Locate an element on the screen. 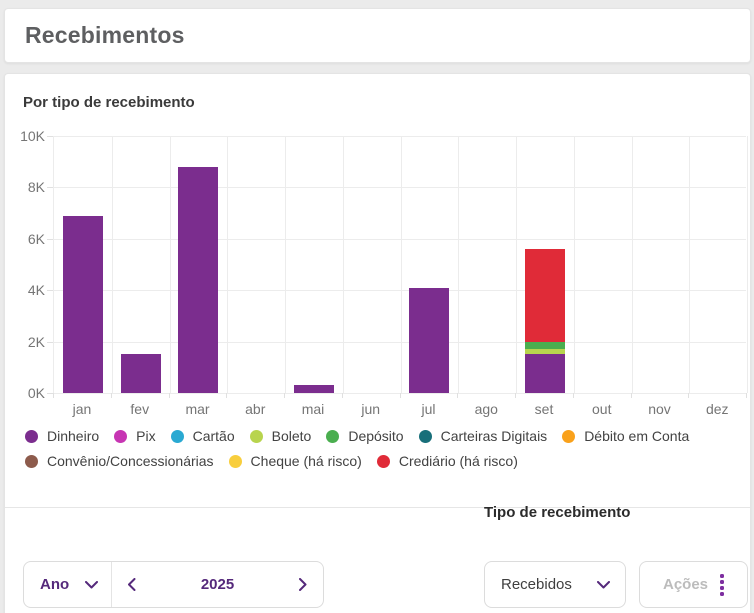 The image size is (754, 613). legend-item-Cartão: Cartão is located at coordinates (202, 436).